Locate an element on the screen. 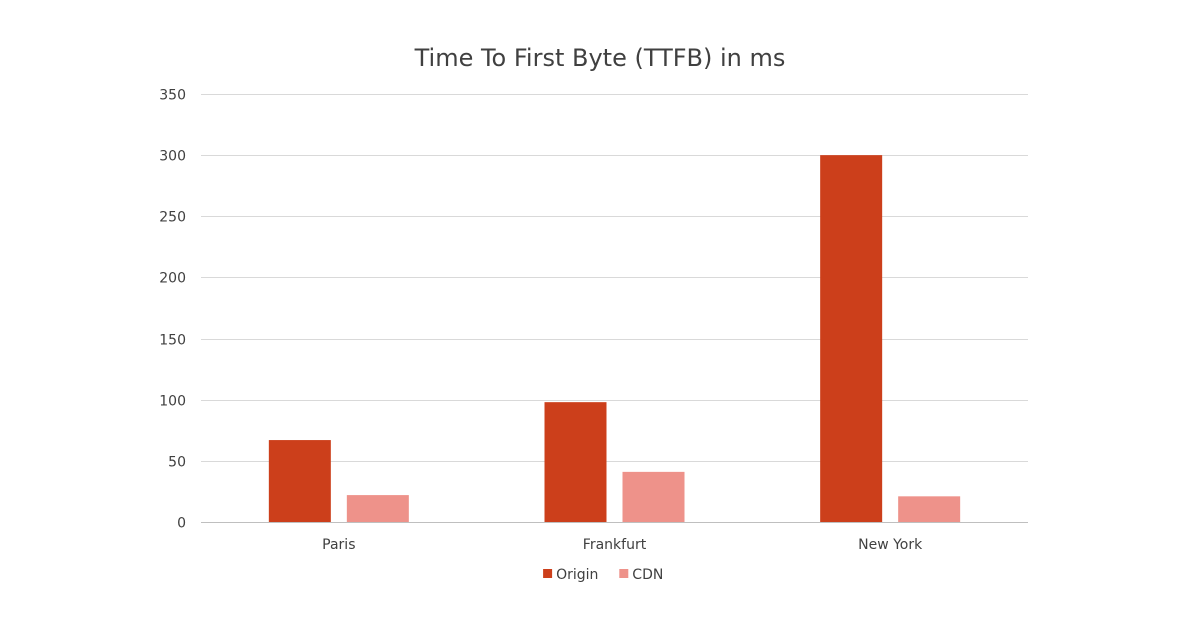 This screenshot has height=636, width=1200. y-tick-label: 0 is located at coordinates (181, 524).